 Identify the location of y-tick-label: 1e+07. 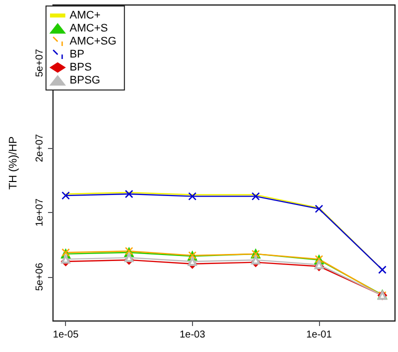
(40, 212).